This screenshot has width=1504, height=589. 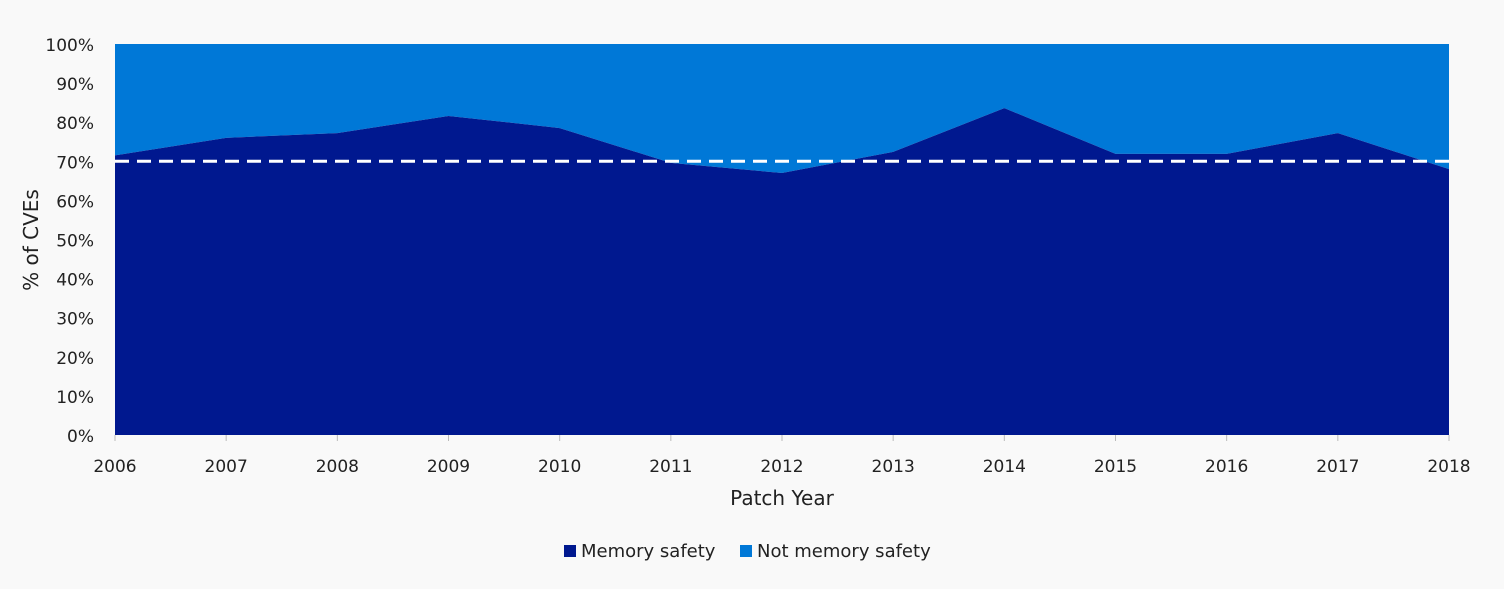 What do you see at coordinates (75, 359) in the screenshot?
I see `y-tick-label: 20%` at bounding box center [75, 359].